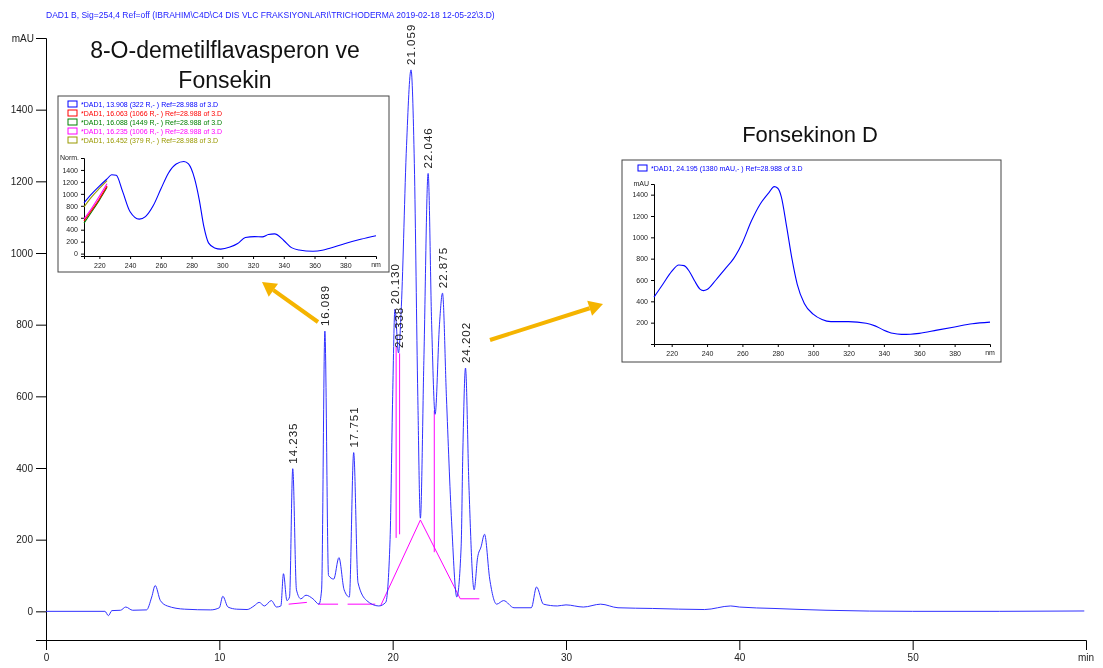 This screenshot has width=1103, height=668. I want to click on annotation: 16.089, so click(324, 305).